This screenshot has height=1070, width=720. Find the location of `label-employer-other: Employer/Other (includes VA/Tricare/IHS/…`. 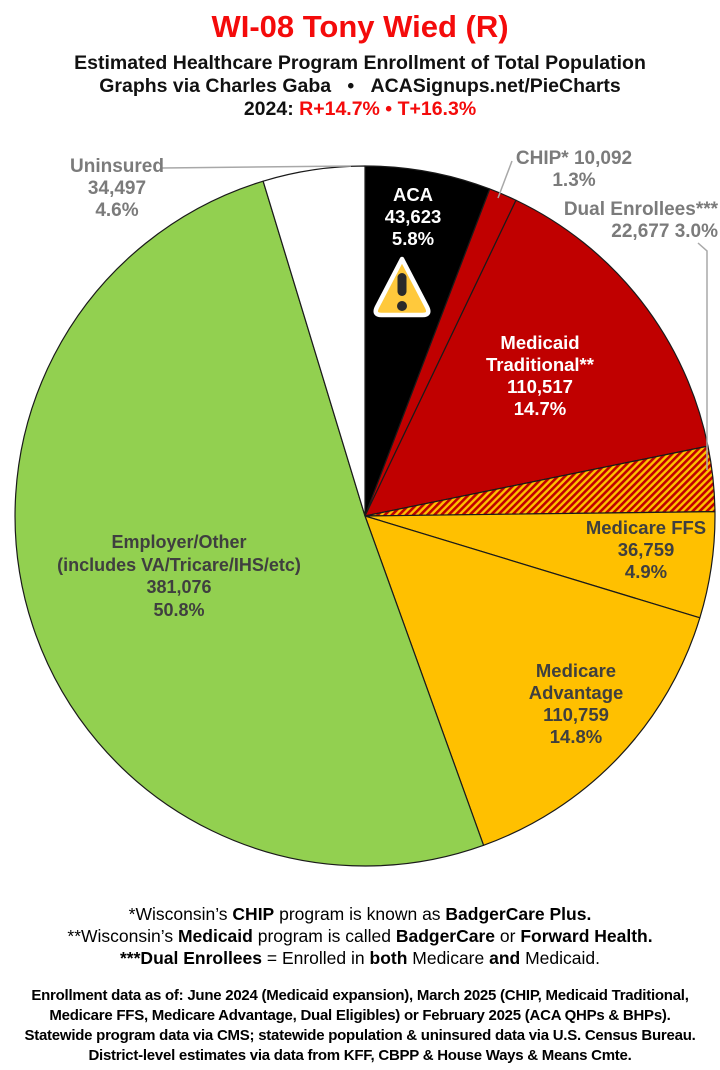

label-employer-other: Employer/Other (includes VA/Tricare/IHS/… is located at coordinates (179, 576).